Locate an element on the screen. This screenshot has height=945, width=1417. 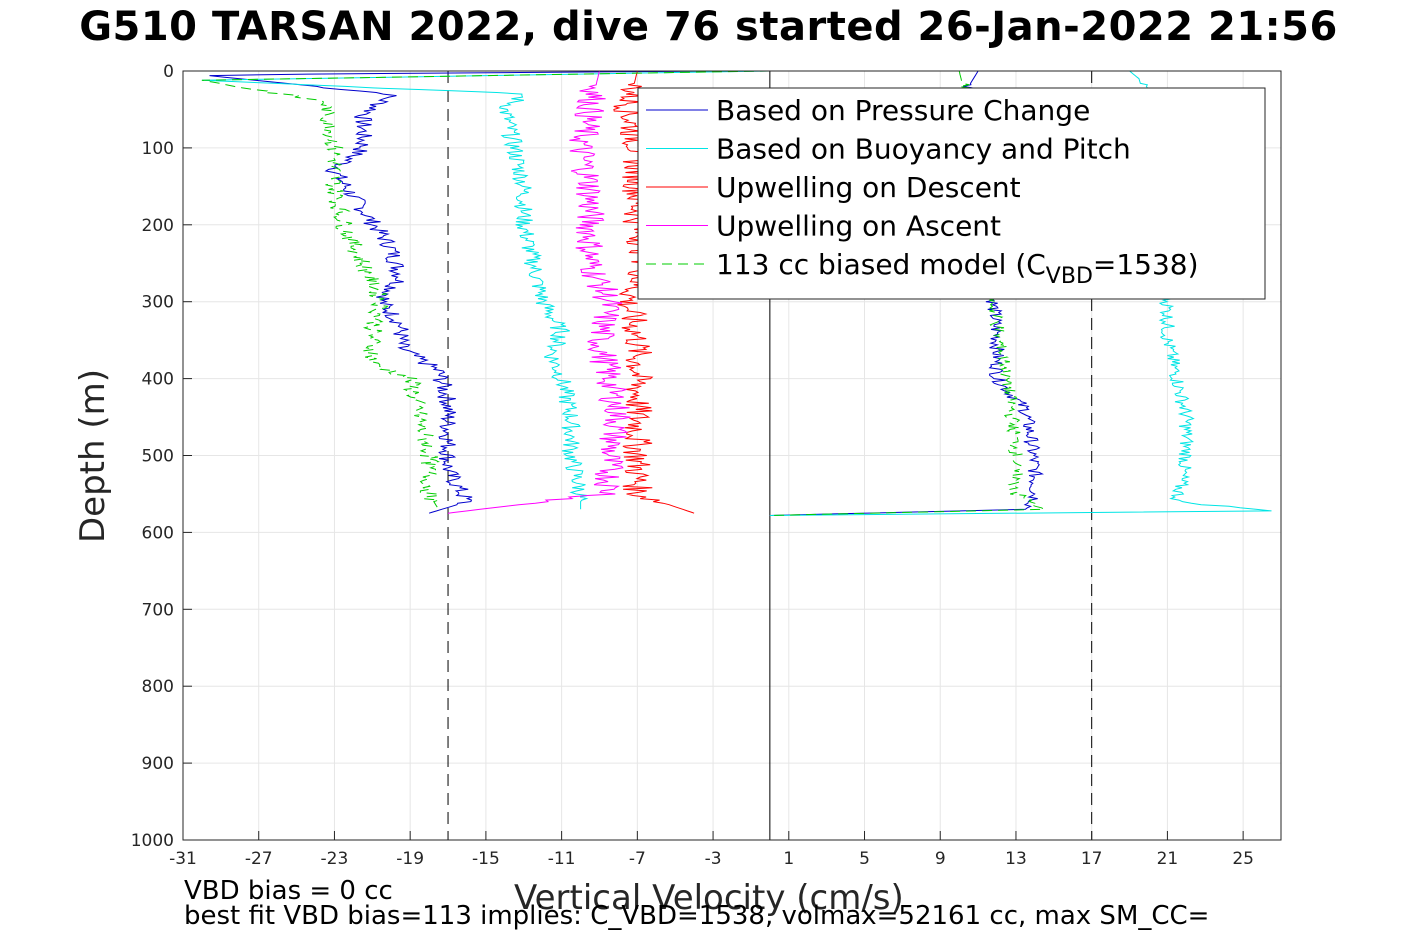
y-tick-label: 400 is located at coordinates (158, 380).